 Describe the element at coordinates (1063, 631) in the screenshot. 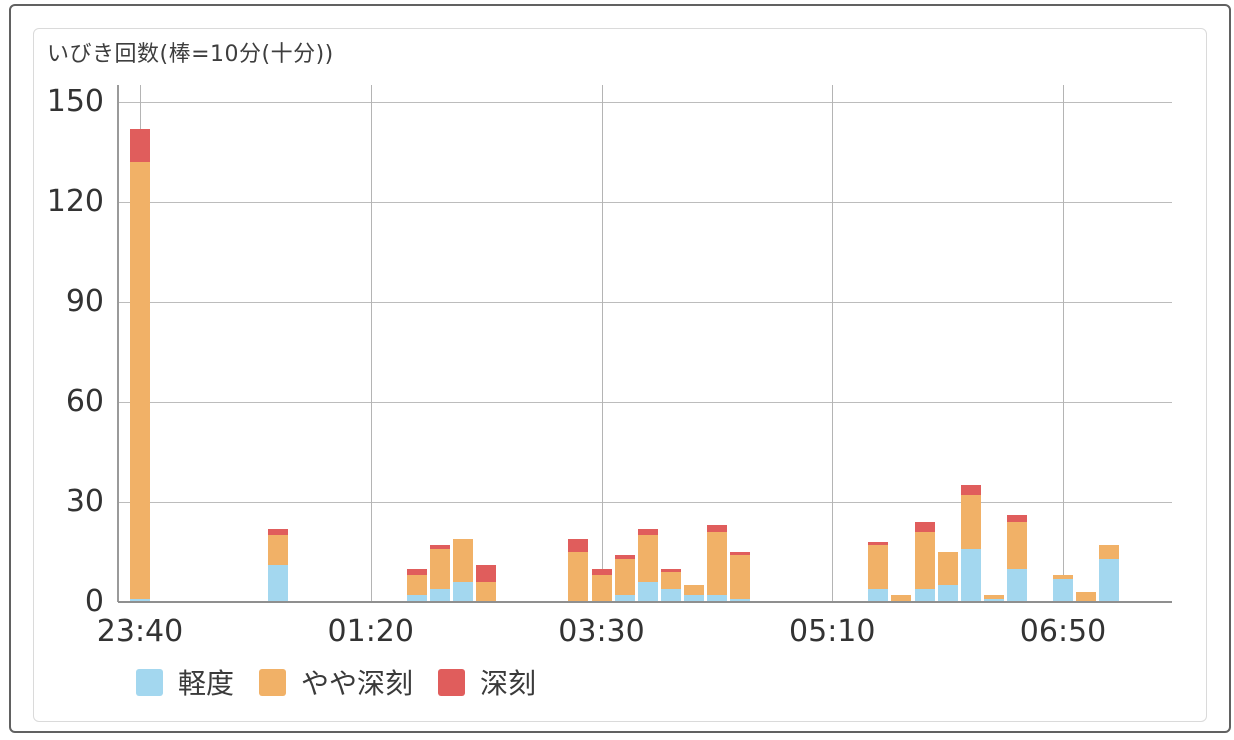

I see `x-axis-tick-label: 06:50` at that location.